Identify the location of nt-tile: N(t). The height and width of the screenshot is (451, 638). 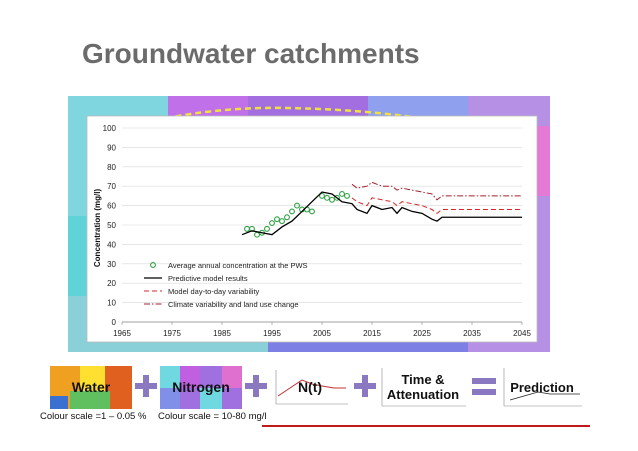
(310, 387).